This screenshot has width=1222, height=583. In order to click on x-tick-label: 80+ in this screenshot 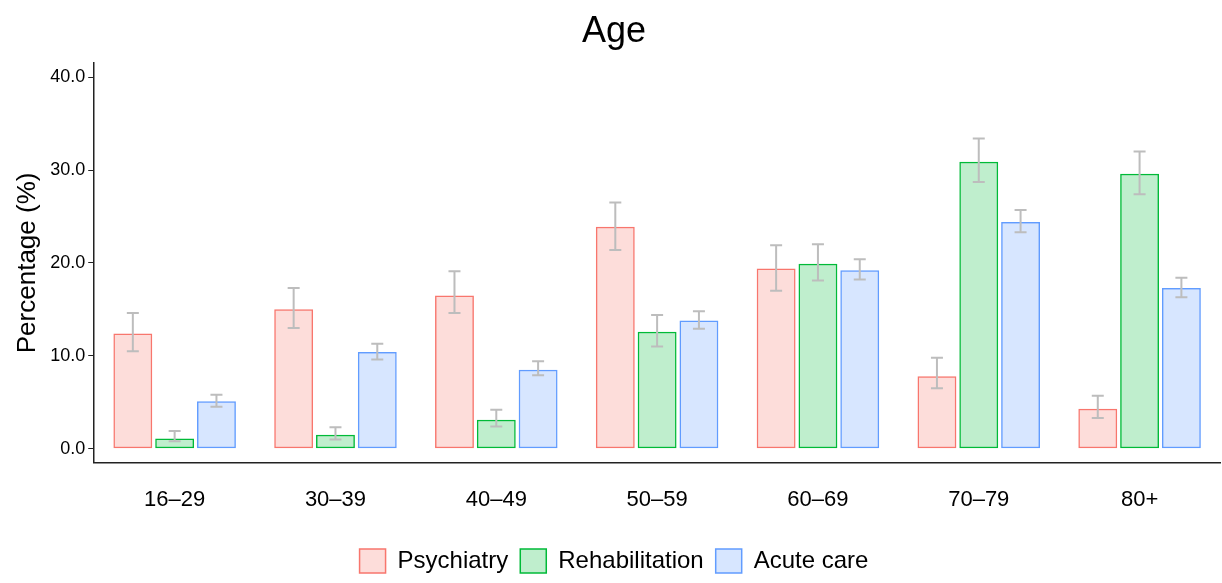, I will do `click(1139, 498)`.